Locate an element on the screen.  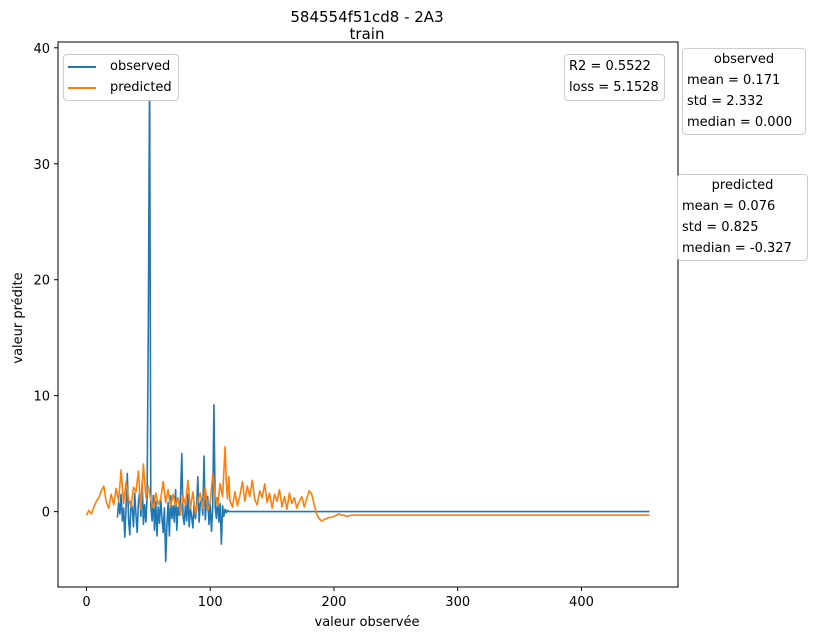
x-tick-label: 0 is located at coordinates (86, 602).